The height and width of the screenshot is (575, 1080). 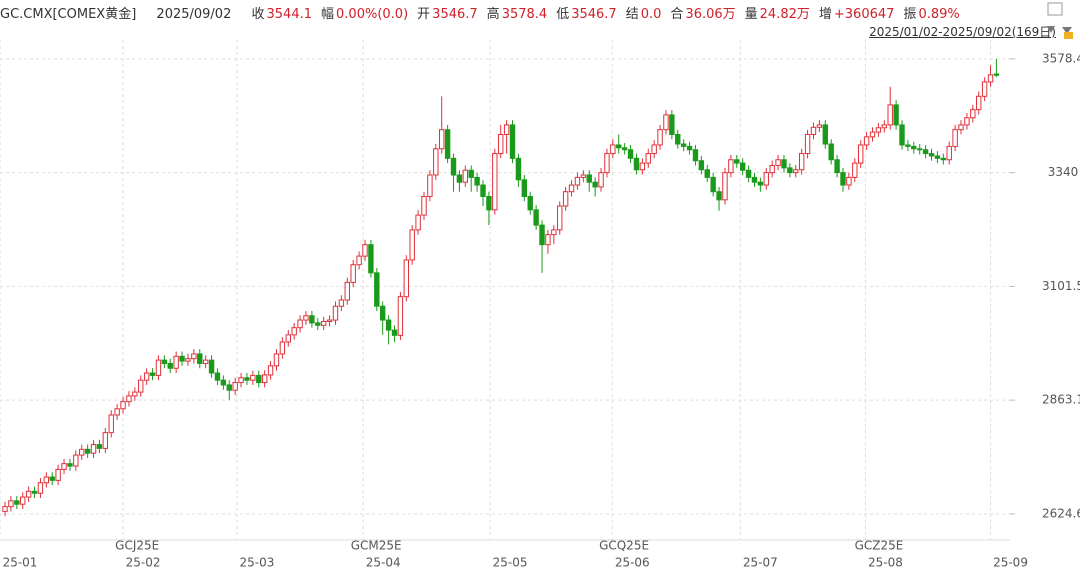 I want to click on quote-value: 3546.7, so click(x=594, y=14).